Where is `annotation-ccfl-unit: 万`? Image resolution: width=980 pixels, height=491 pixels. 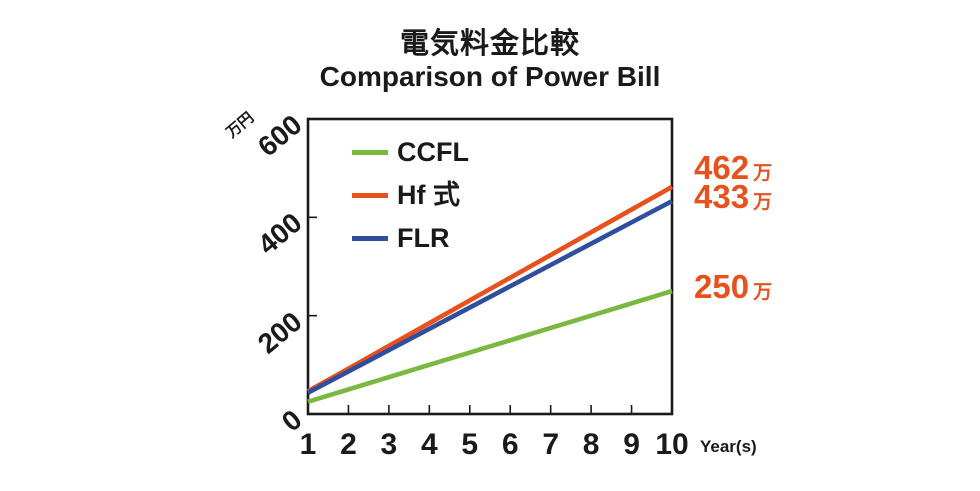
annotation-ccfl-unit: 万 is located at coordinates (763, 292).